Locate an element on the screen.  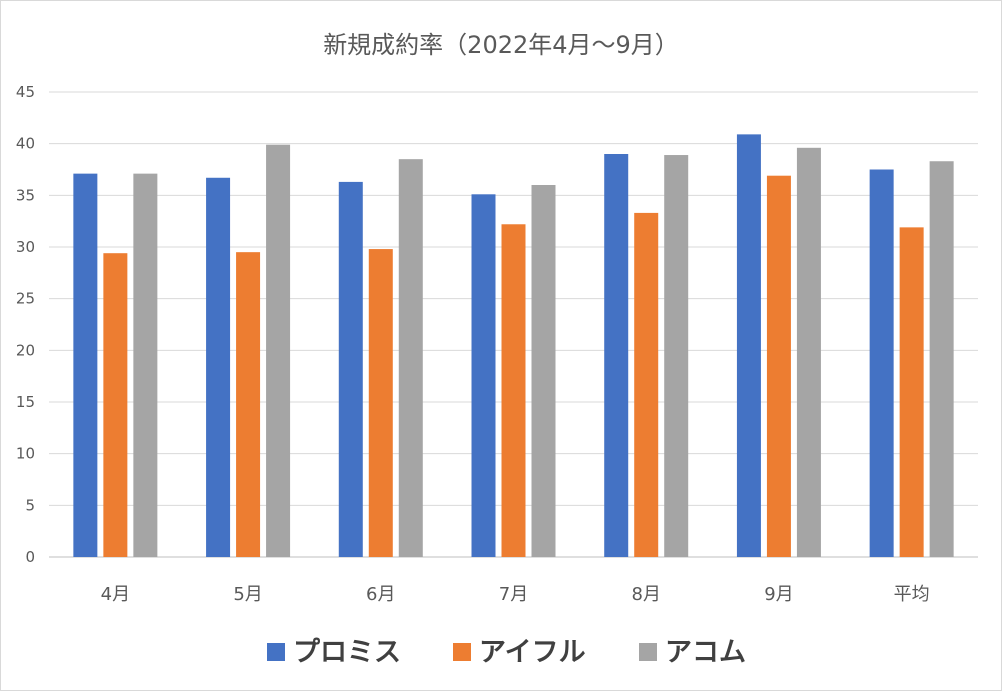
x-category-label: 平均 is located at coordinates (912, 594).